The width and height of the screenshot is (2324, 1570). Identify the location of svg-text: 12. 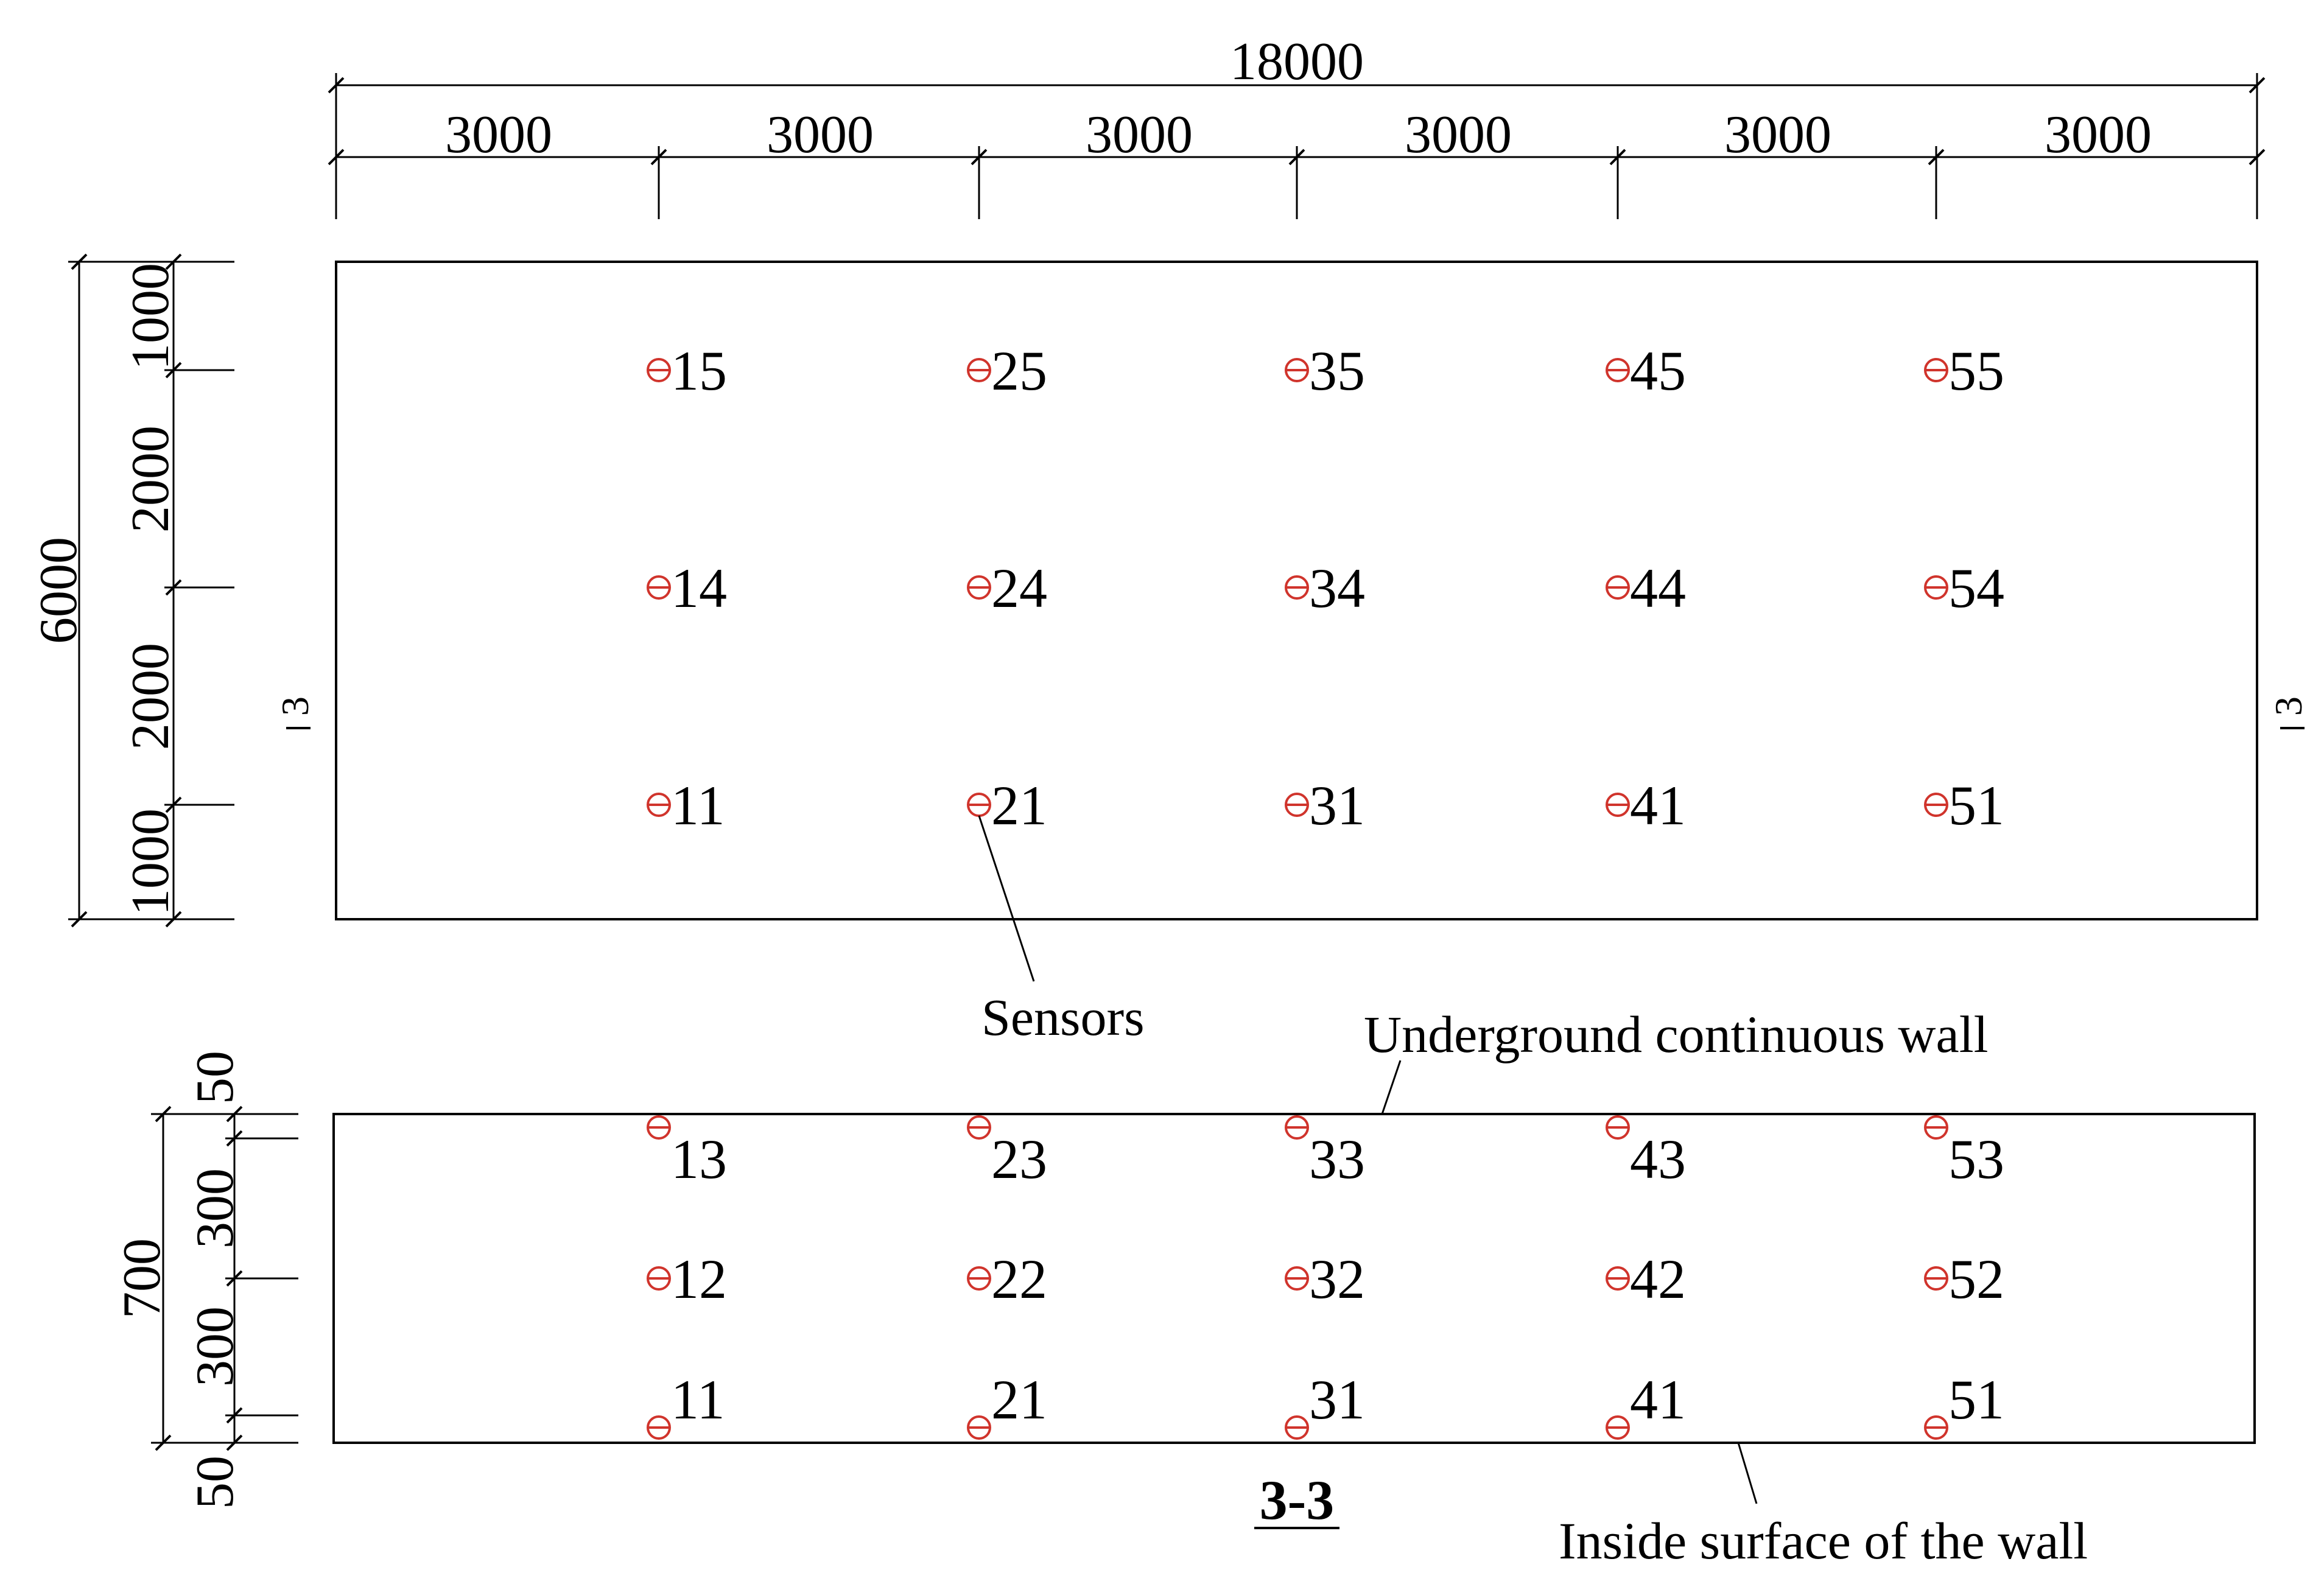
(699, 1279).